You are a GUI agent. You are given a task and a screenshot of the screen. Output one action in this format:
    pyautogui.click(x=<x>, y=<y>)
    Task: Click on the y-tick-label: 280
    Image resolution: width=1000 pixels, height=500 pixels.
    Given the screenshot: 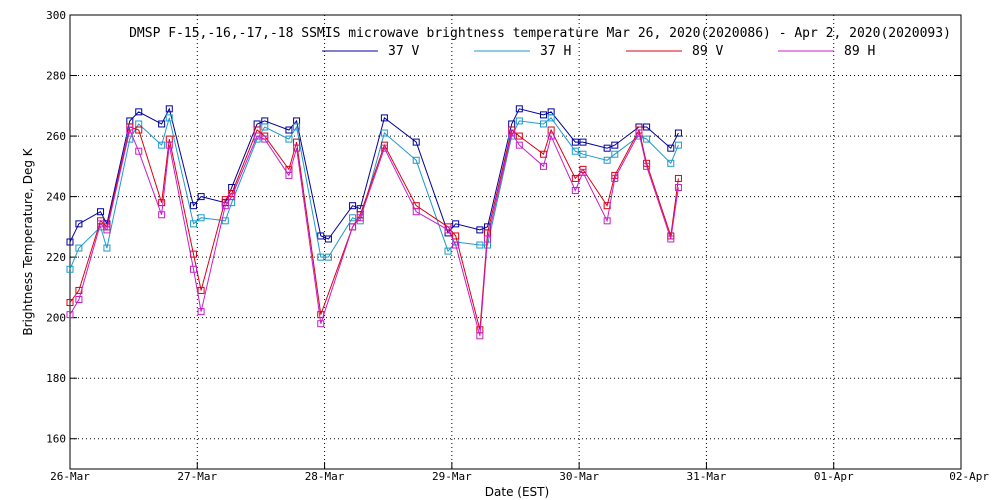 What is the action you would take?
    pyautogui.click(x=56, y=76)
    